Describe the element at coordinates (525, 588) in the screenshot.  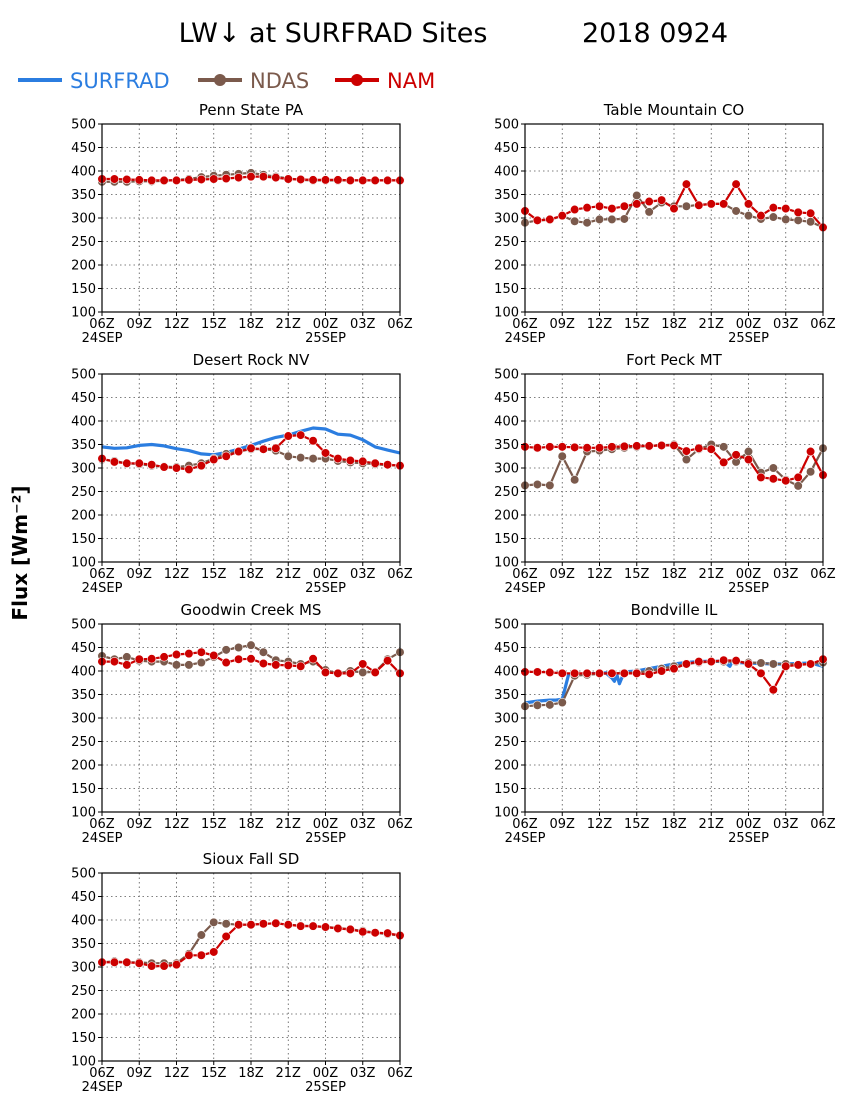
I see `date-label: 24SEP` at that location.